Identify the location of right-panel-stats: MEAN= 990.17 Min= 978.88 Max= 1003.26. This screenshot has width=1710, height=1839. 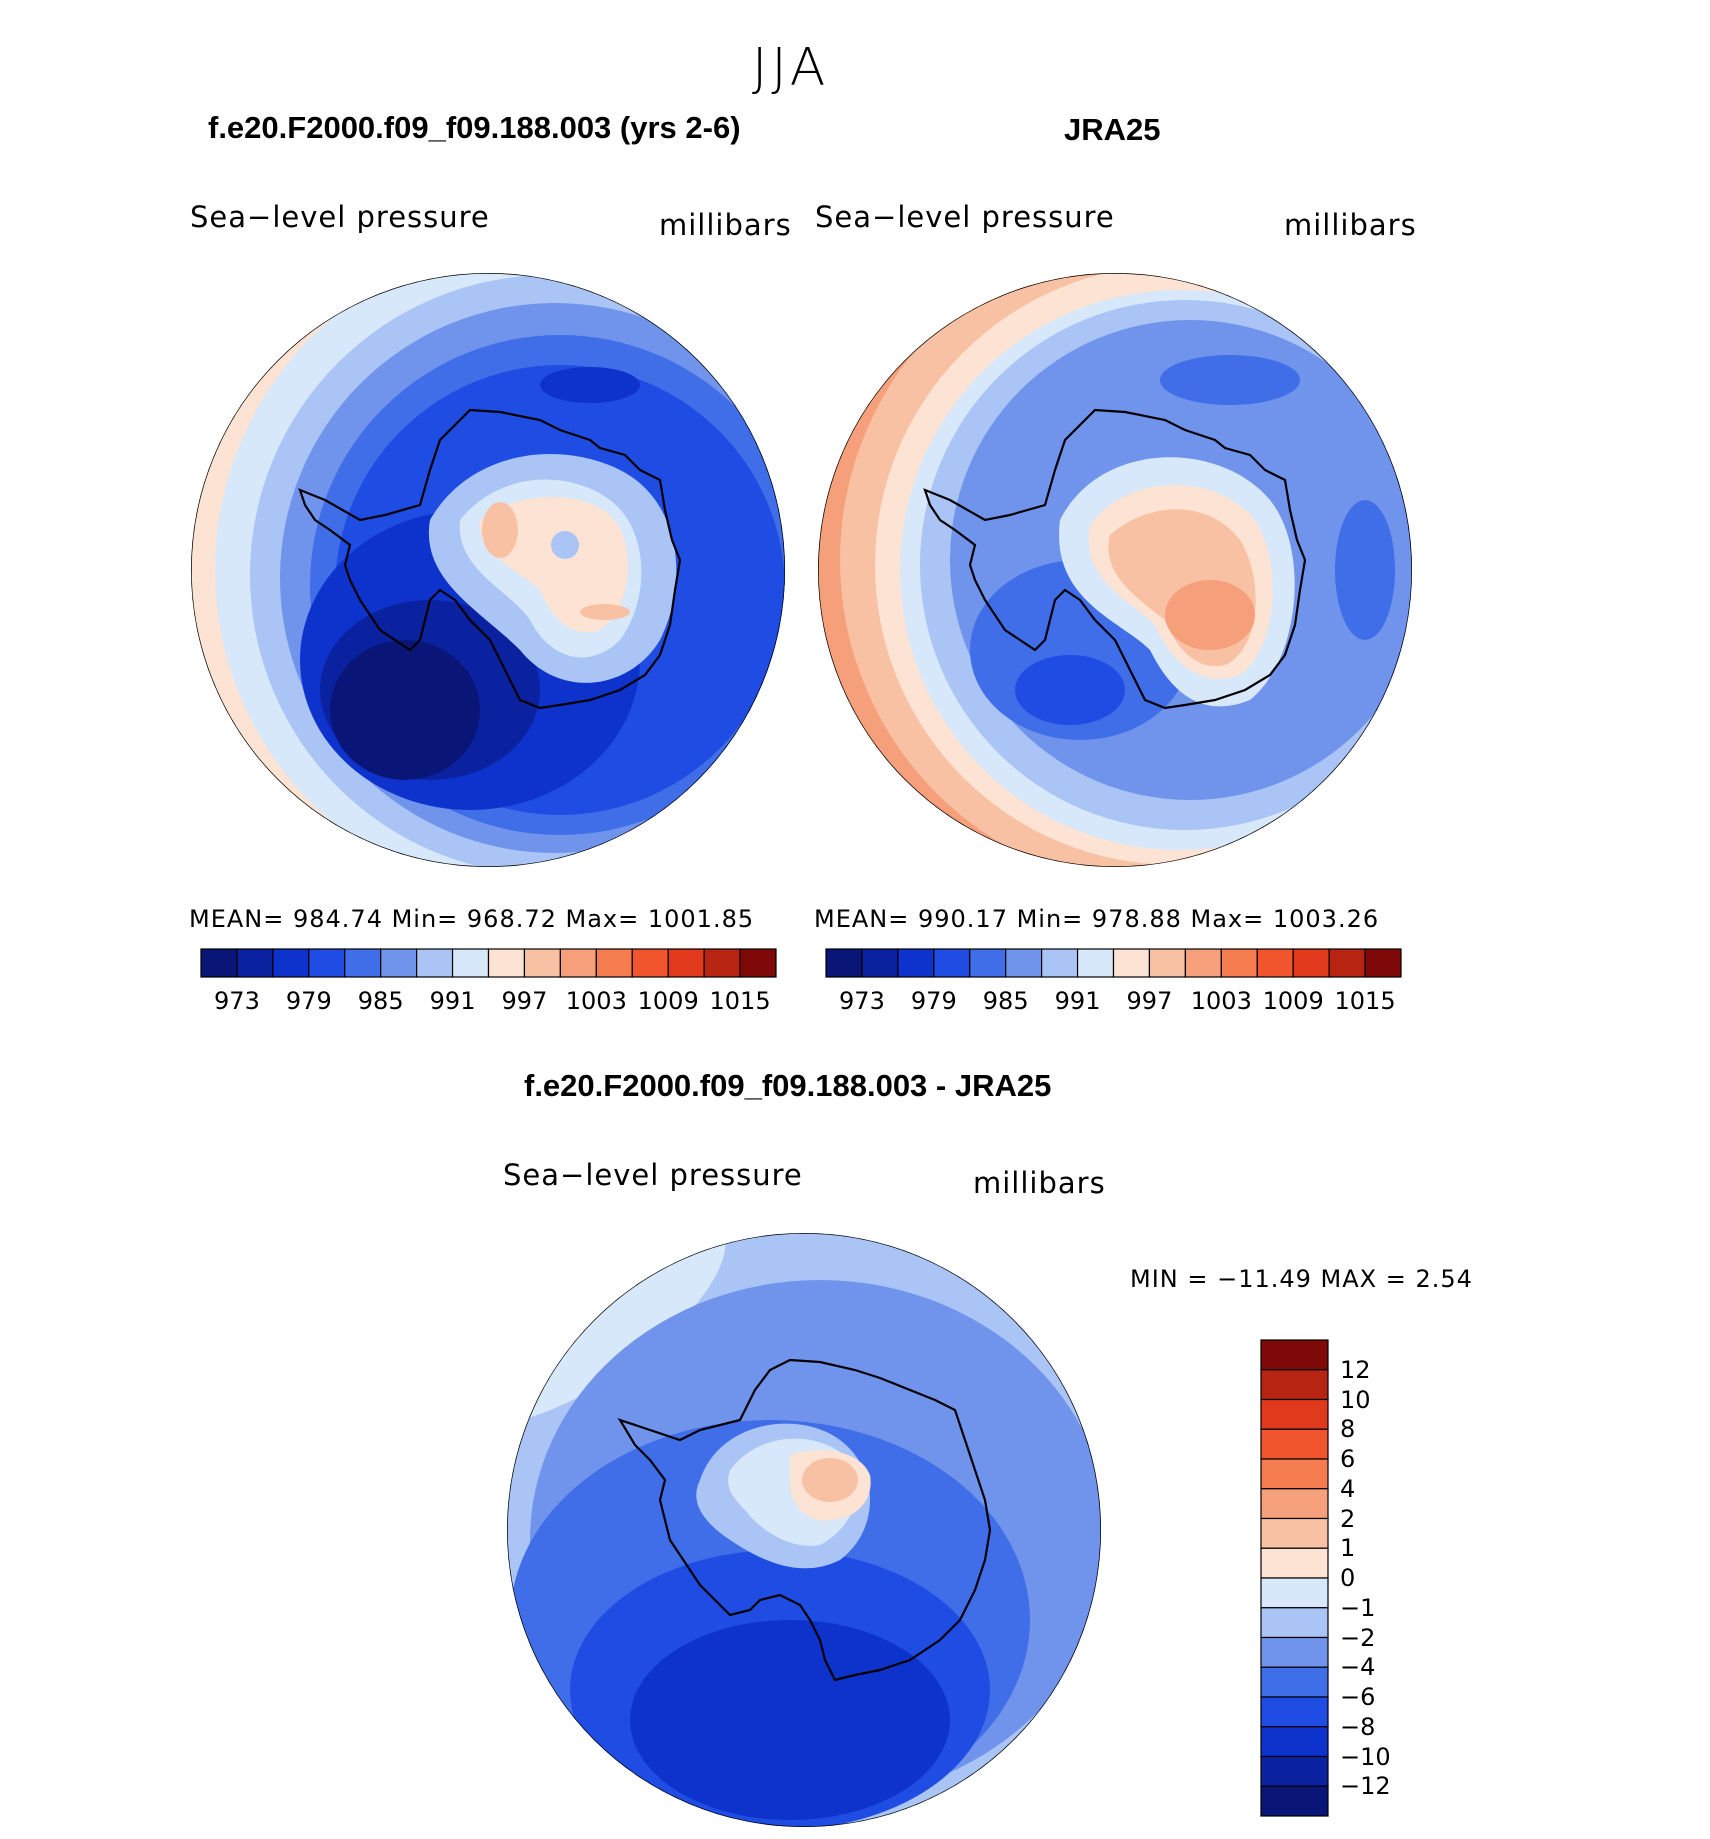
(1097, 919).